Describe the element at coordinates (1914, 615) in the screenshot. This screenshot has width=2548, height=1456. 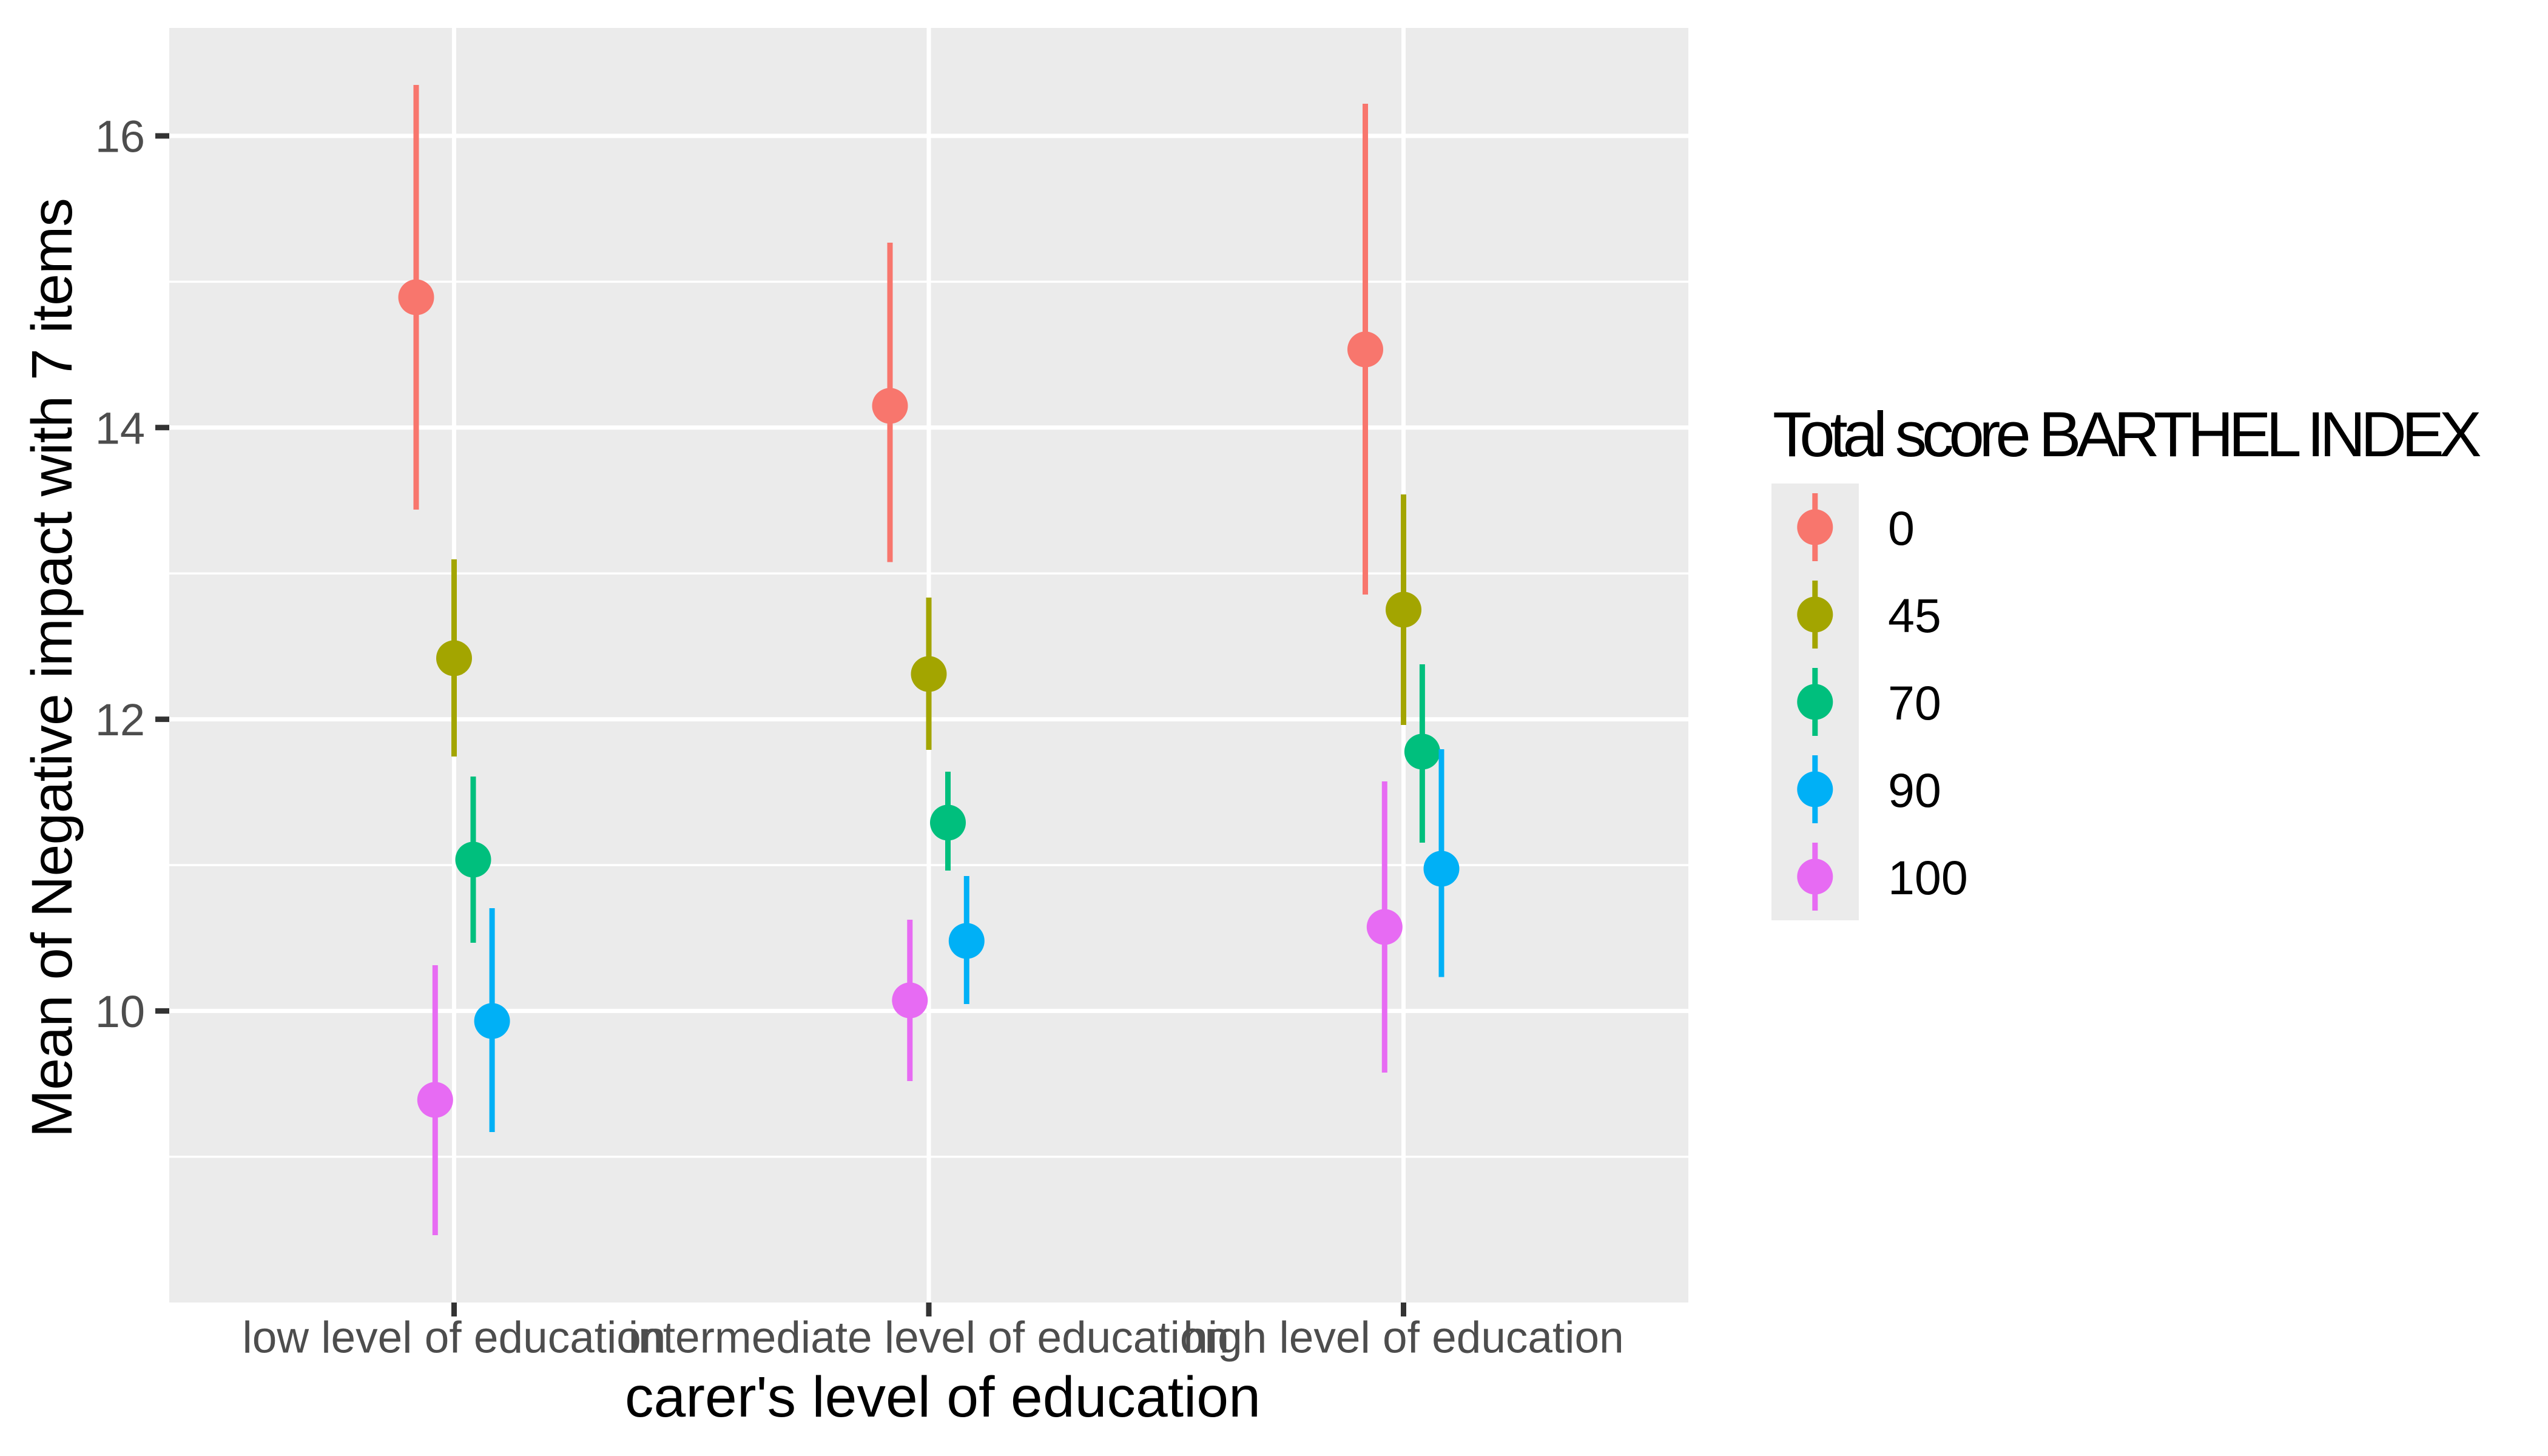
I see `svg-text: 45` at that location.